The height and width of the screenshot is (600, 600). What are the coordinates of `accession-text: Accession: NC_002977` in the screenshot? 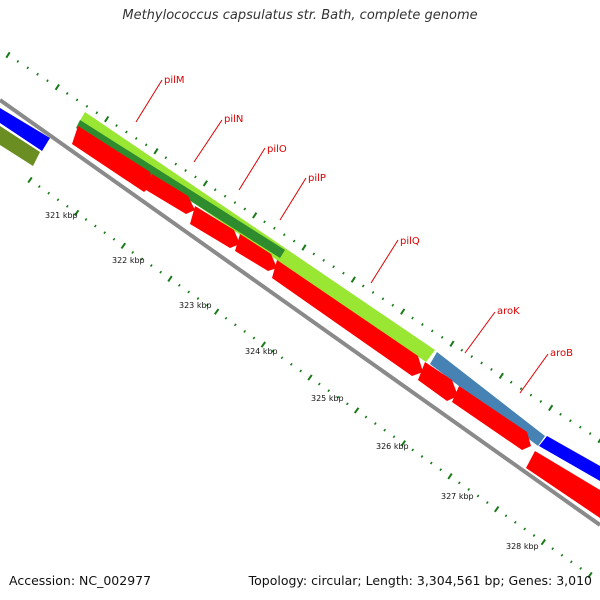 It's located at (80, 580).